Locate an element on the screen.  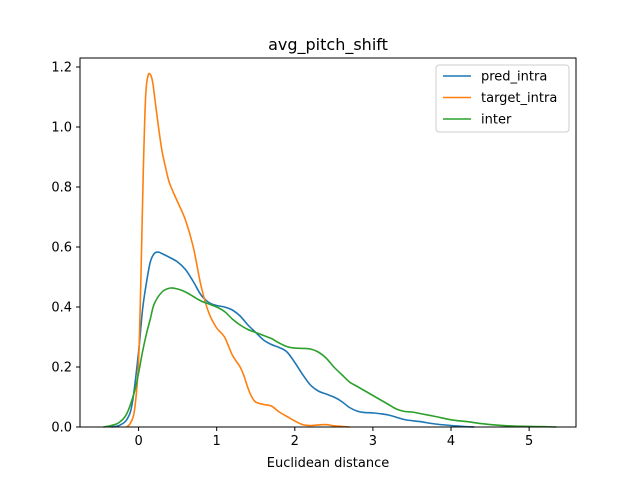
x-tick-label: 3 is located at coordinates (373, 441).